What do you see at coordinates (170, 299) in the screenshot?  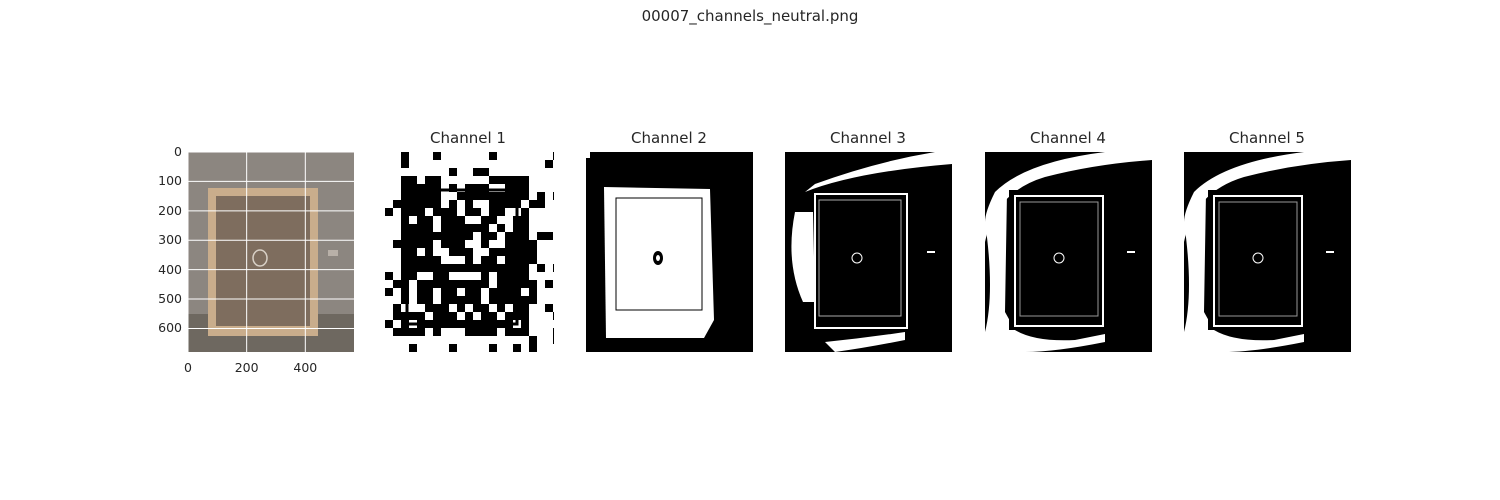 I see `y-tick-label: 500` at bounding box center [170, 299].